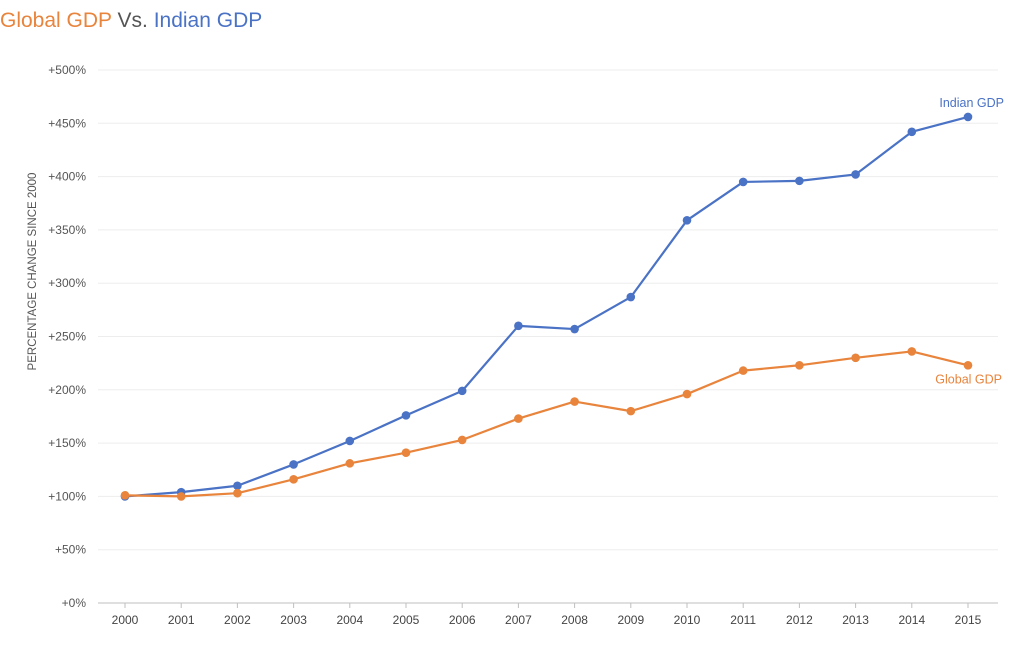 The image size is (1024, 649). What do you see at coordinates (911, 620) in the screenshot?
I see `x-tick-label: 2014` at bounding box center [911, 620].